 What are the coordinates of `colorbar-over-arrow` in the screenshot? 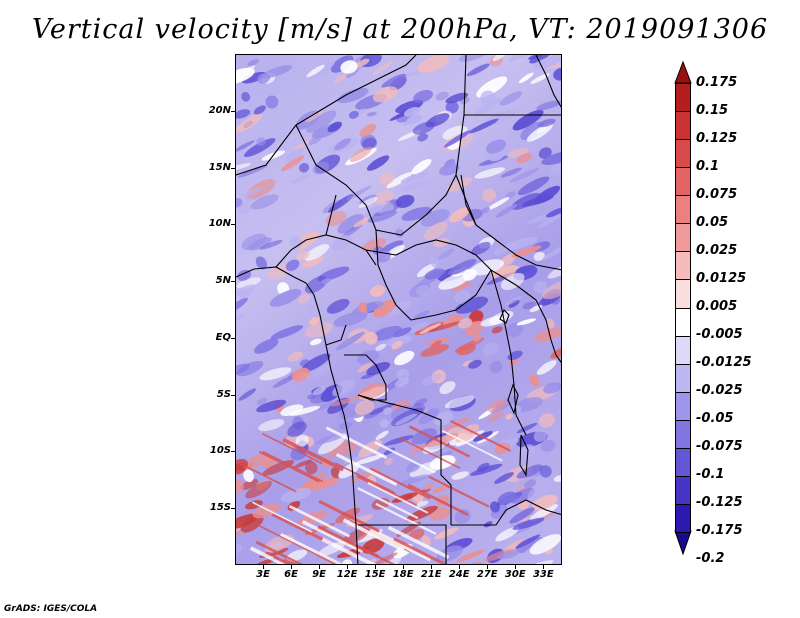 It's located at (683, 72).